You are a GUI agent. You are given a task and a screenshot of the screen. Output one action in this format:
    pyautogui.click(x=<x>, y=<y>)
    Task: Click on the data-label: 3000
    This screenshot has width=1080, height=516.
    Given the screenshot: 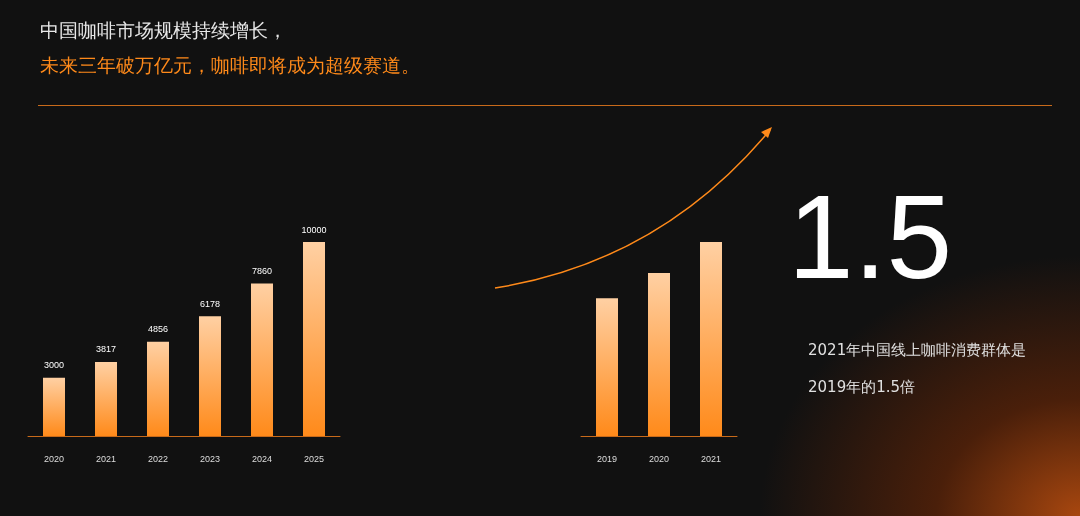 What is the action you would take?
    pyautogui.click(x=54, y=365)
    